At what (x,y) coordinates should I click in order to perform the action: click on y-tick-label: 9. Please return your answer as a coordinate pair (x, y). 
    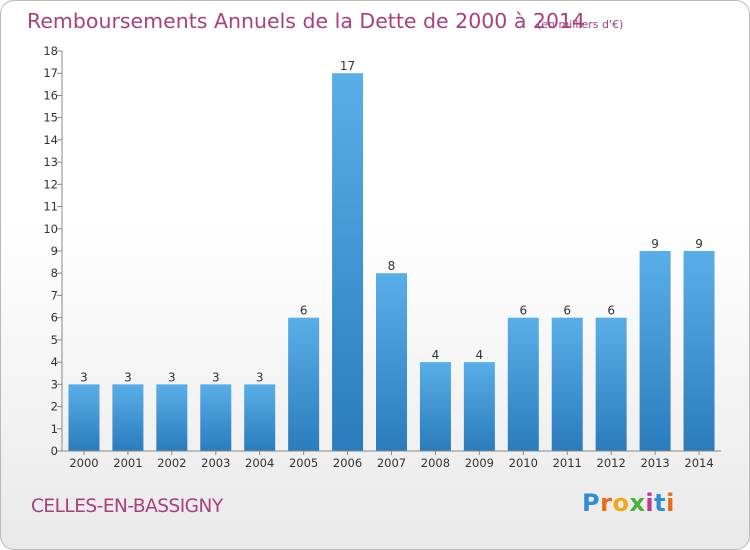
    Looking at the image, I should click on (54, 251).